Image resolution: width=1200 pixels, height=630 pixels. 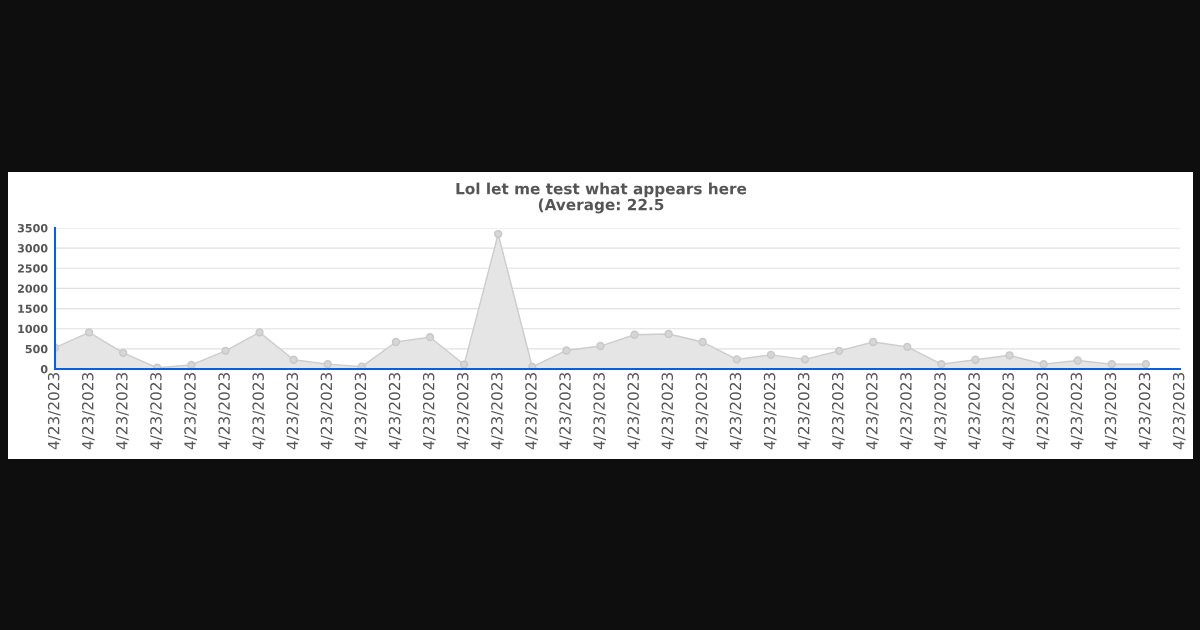 I want to click on y-tick-label: 500, so click(x=36, y=349).